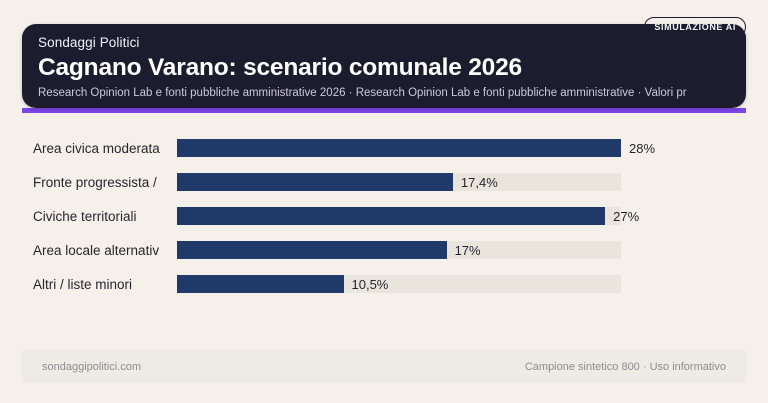 This screenshot has width=768, height=403. What do you see at coordinates (96, 148) in the screenshot?
I see `category-label: Area civica moderata` at bounding box center [96, 148].